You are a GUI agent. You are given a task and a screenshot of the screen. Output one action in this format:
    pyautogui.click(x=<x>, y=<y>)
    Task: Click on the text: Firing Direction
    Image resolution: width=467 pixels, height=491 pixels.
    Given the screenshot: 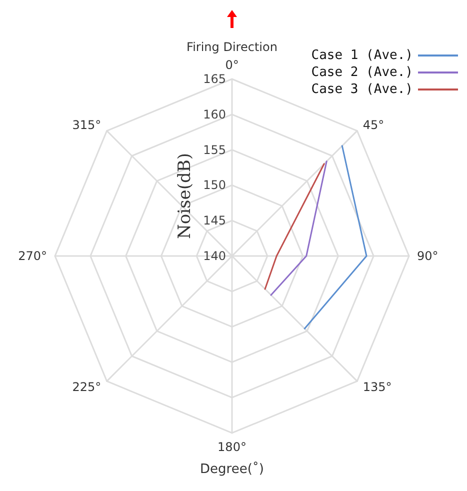 What is the action you would take?
    pyautogui.click(x=232, y=47)
    